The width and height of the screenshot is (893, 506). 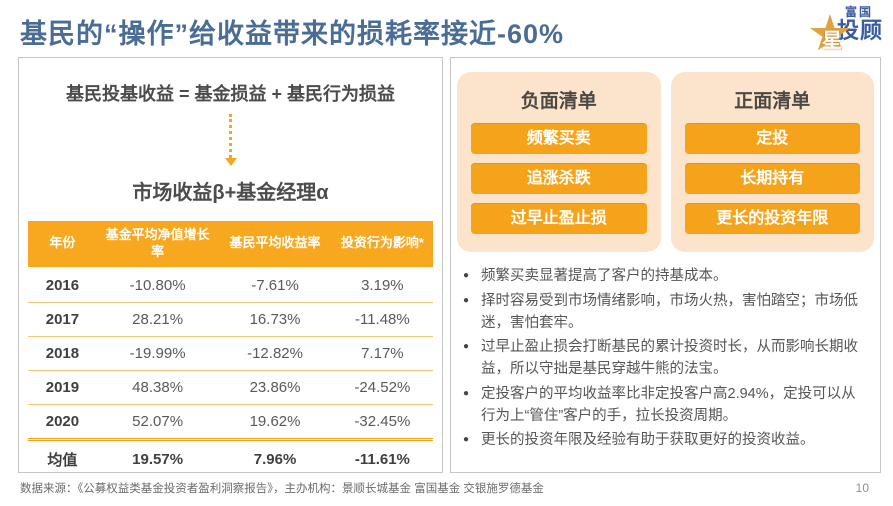 What do you see at coordinates (62, 387) in the screenshot?
I see `year-cell: 2019` at bounding box center [62, 387].